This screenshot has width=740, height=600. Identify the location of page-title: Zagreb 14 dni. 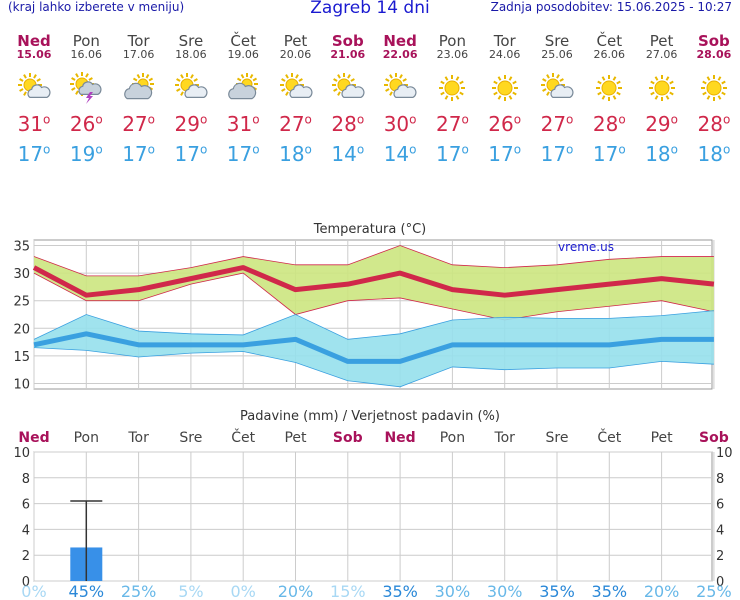
(370, 9).